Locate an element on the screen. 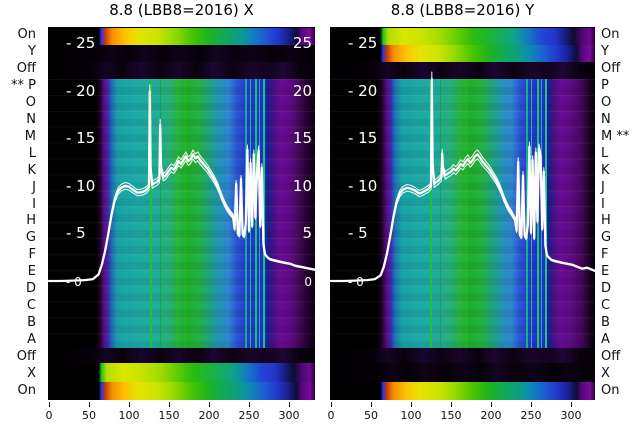 The image size is (640, 440). row-label-left-14: E is located at coordinates (31, 272).